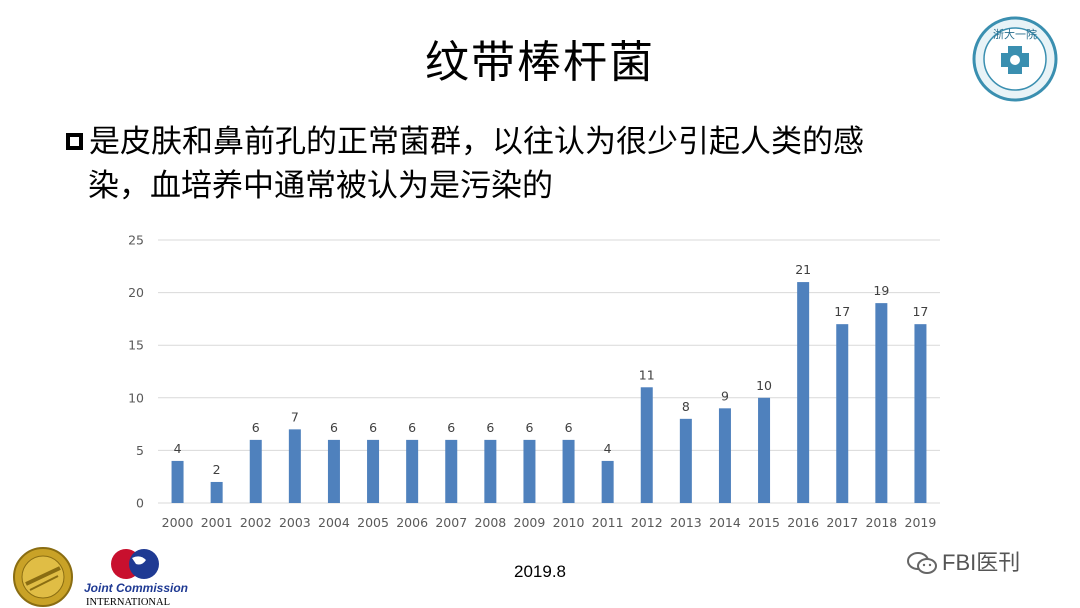 This screenshot has width=1080, height=608. What do you see at coordinates (295, 416) in the screenshot?
I see `data-label-2003: 7` at bounding box center [295, 416].